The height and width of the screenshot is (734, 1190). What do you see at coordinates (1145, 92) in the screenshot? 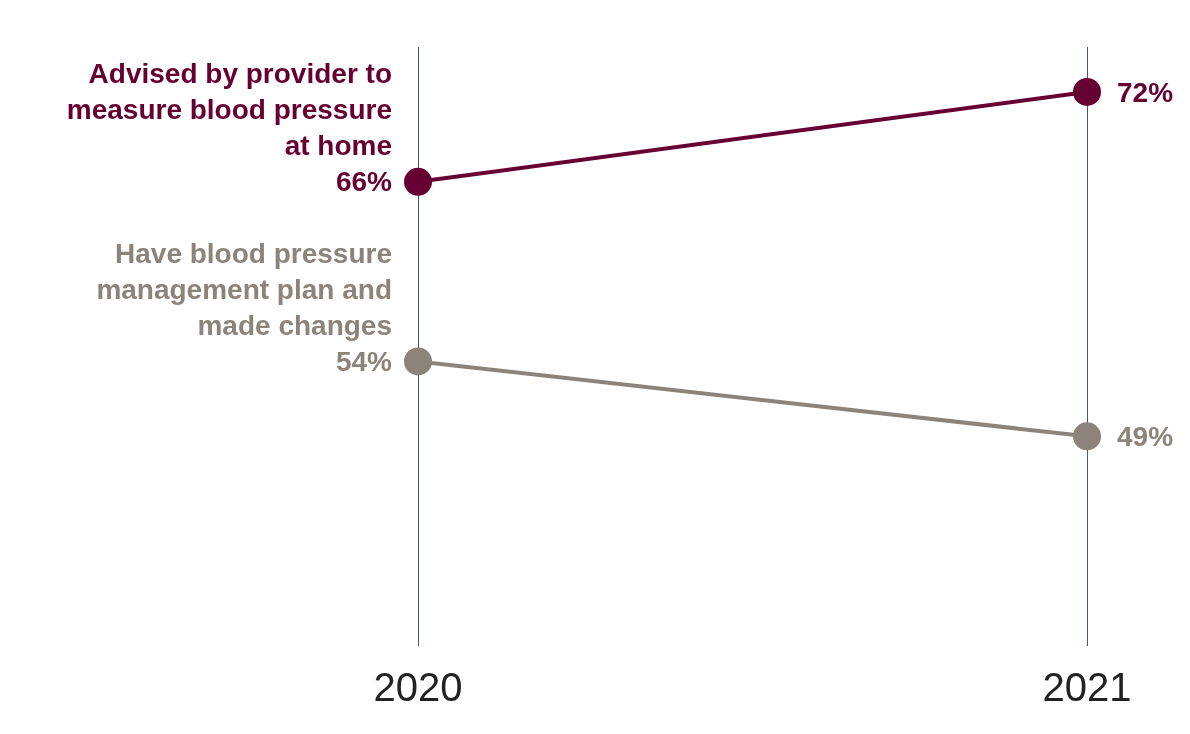
I see `data-label: 72%` at bounding box center [1145, 92].